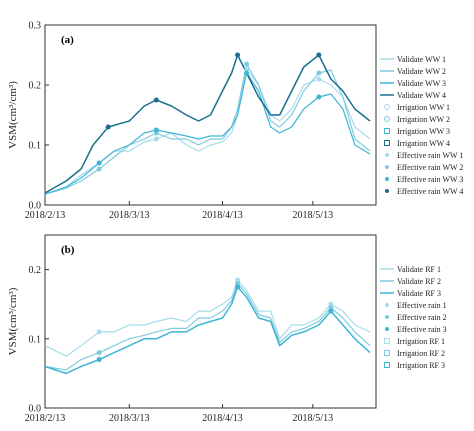 The image size is (474, 431). What do you see at coordinates (430, 167) in the screenshot?
I see `legend-label: Effective rain WW 2` at bounding box center [430, 167].